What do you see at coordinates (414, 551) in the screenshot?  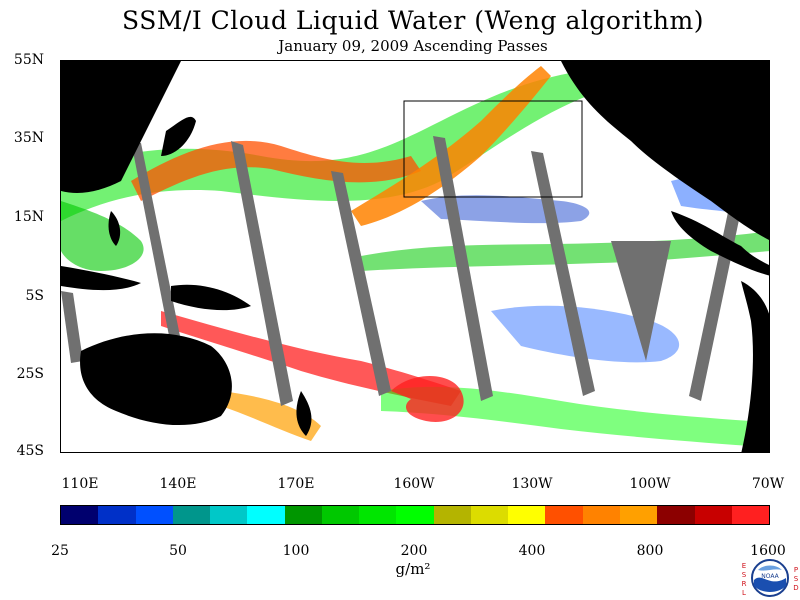 I see `colorbar-label: 200` at bounding box center [414, 551].